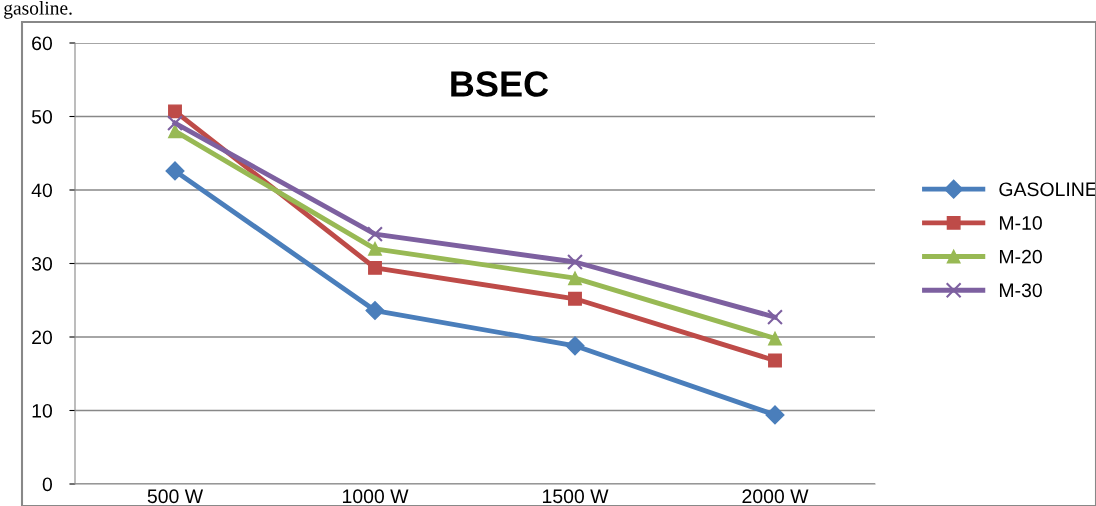 Image resolution: width=1096 pixels, height=506 pixels. What do you see at coordinates (38, 10) in the screenshot?
I see `text: gasoline.` at bounding box center [38, 10].